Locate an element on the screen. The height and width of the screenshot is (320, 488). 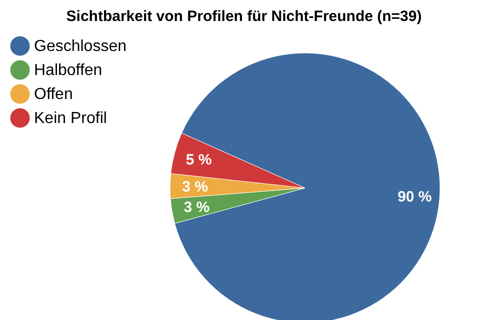
data-label: 90 % is located at coordinates (415, 197).